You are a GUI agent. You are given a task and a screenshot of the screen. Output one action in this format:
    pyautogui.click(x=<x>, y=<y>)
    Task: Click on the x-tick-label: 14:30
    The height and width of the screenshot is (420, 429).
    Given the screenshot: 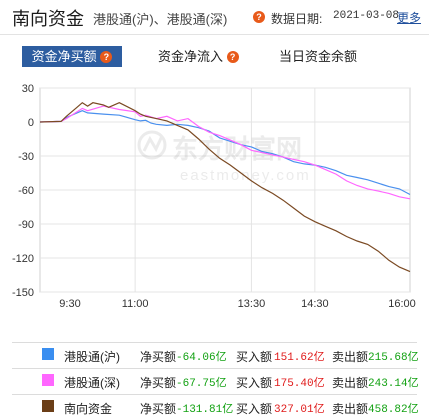 What is the action you would take?
    pyautogui.click(x=315, y=304)
    